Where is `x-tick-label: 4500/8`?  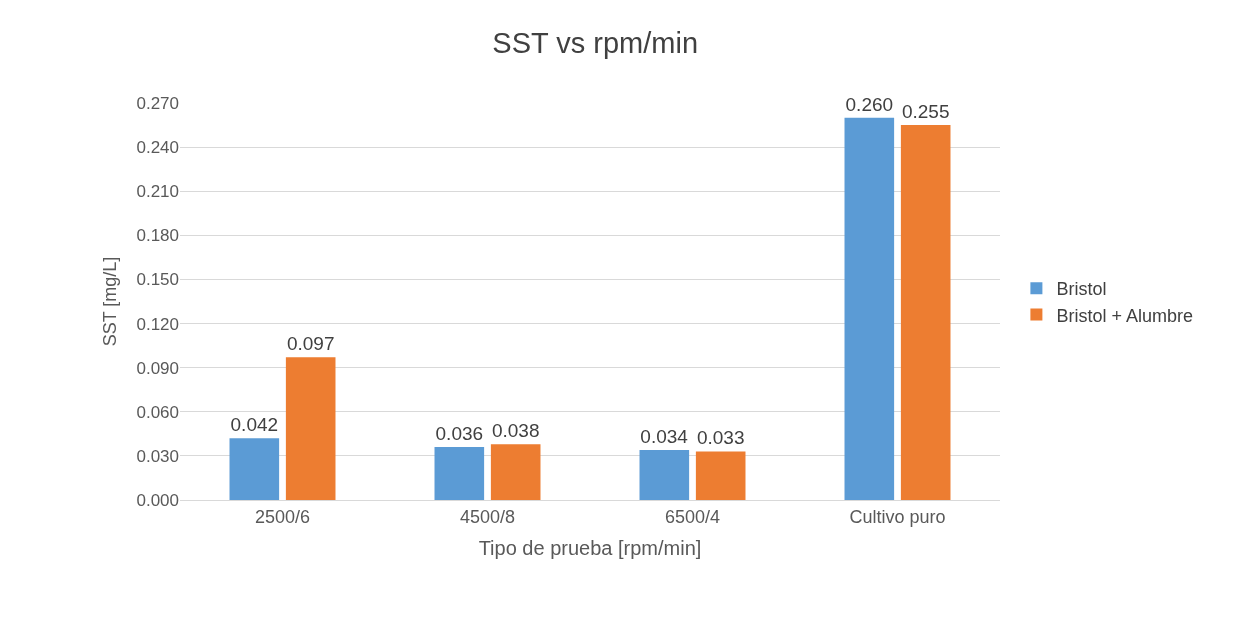
x-tick-label: 4500/8 is located at coordinates (487, 516).